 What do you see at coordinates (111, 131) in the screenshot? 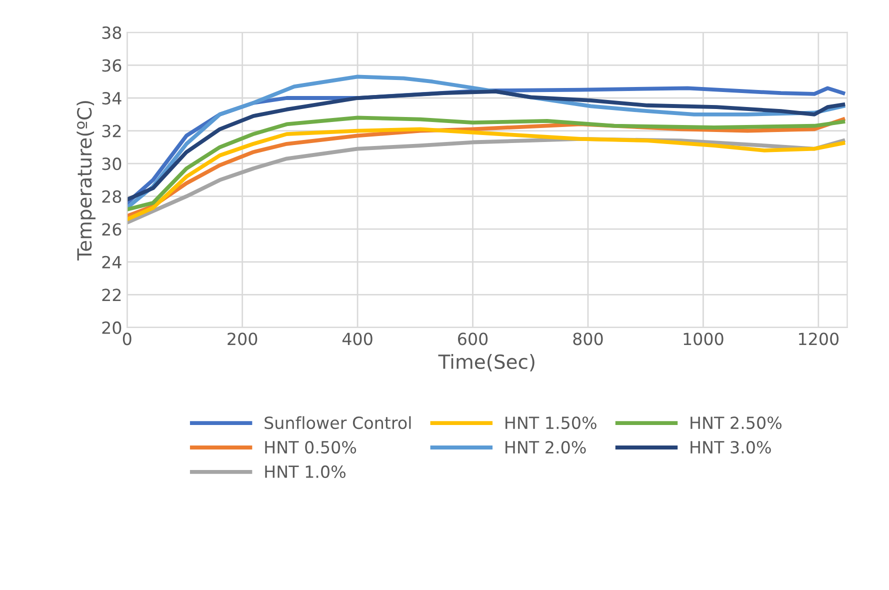
I see `y-tick-label: 32` at bounding box center [111, 131].